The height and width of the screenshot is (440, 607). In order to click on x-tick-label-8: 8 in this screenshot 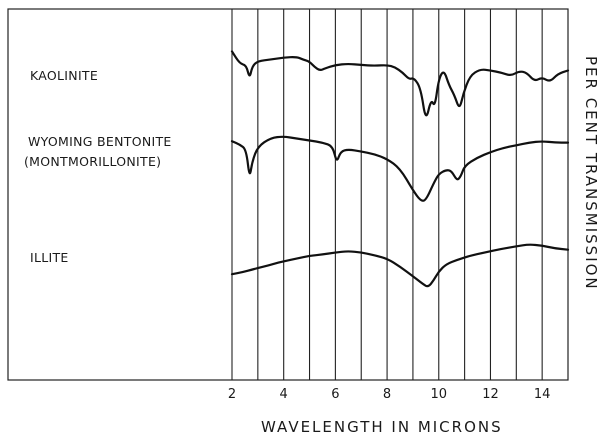, I will do `click(387, 394)`.